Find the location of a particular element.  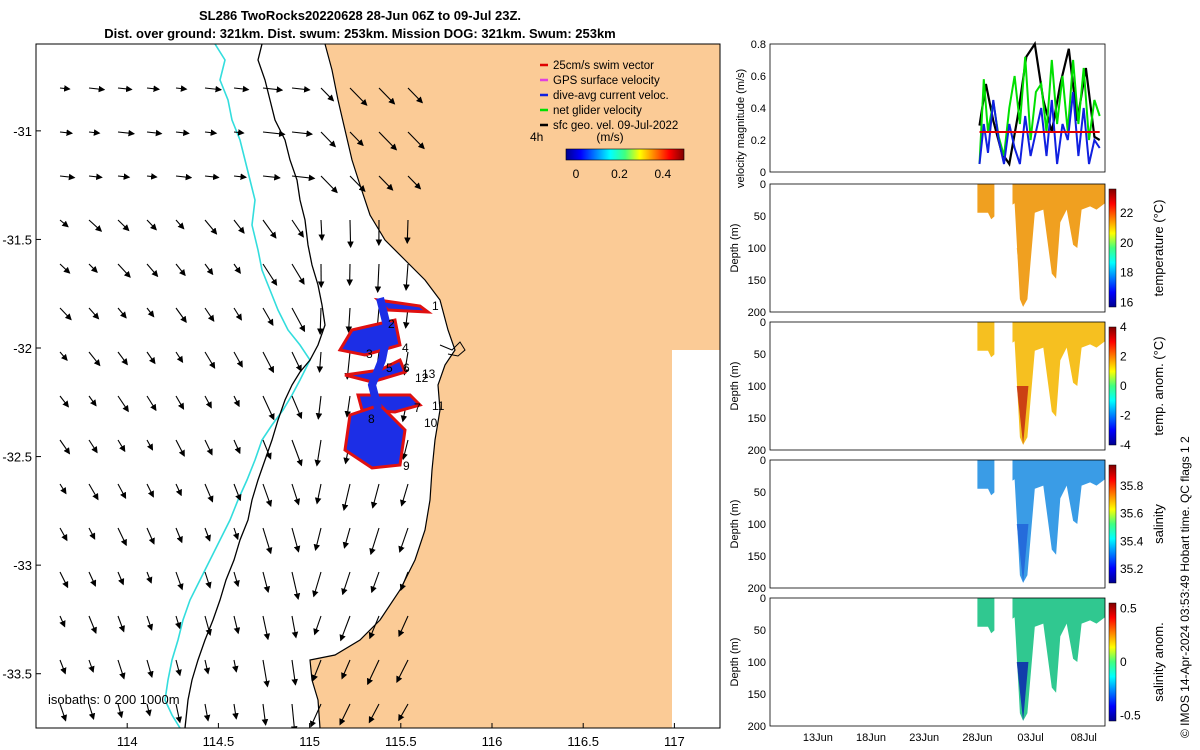

waypoint-label: 6 is located at coordinates (406, 368).